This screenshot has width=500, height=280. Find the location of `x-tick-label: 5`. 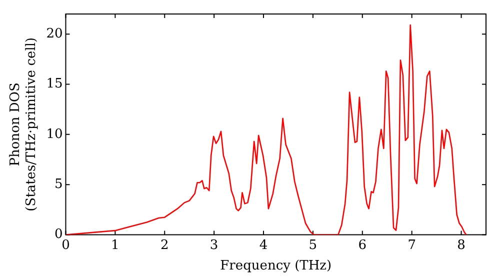

x-tick-label: 5 is located at coordinates (313, 245).